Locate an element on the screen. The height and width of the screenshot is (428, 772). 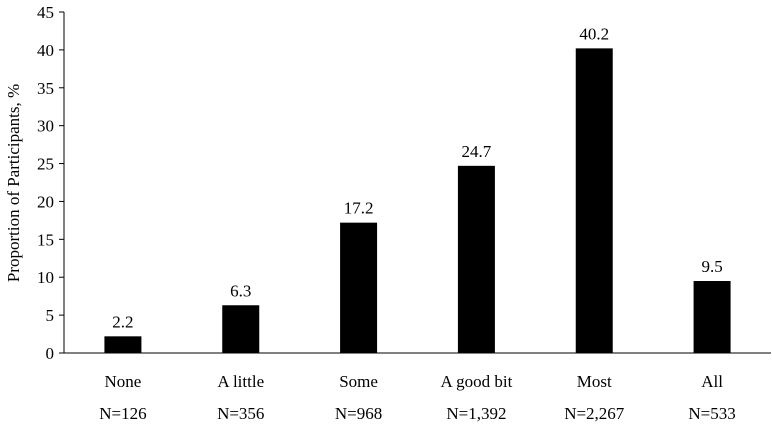
y-axis-title: Proportion of Participants, % is located at coordinates (13, 183).